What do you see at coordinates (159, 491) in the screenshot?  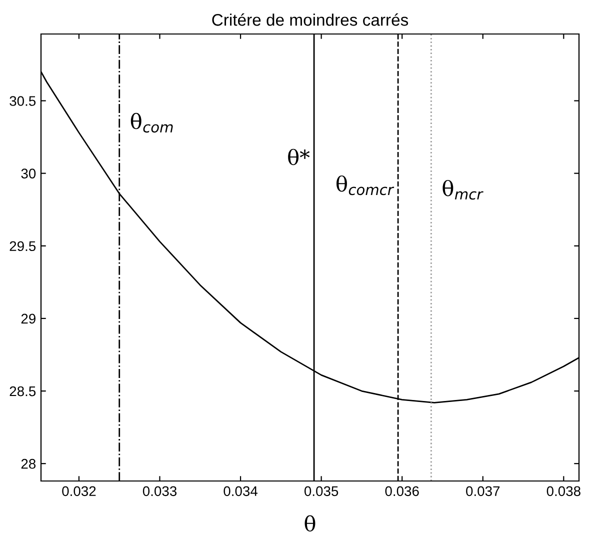 I see `x-tick-label: 0.033` at bounding box center [159, 491].